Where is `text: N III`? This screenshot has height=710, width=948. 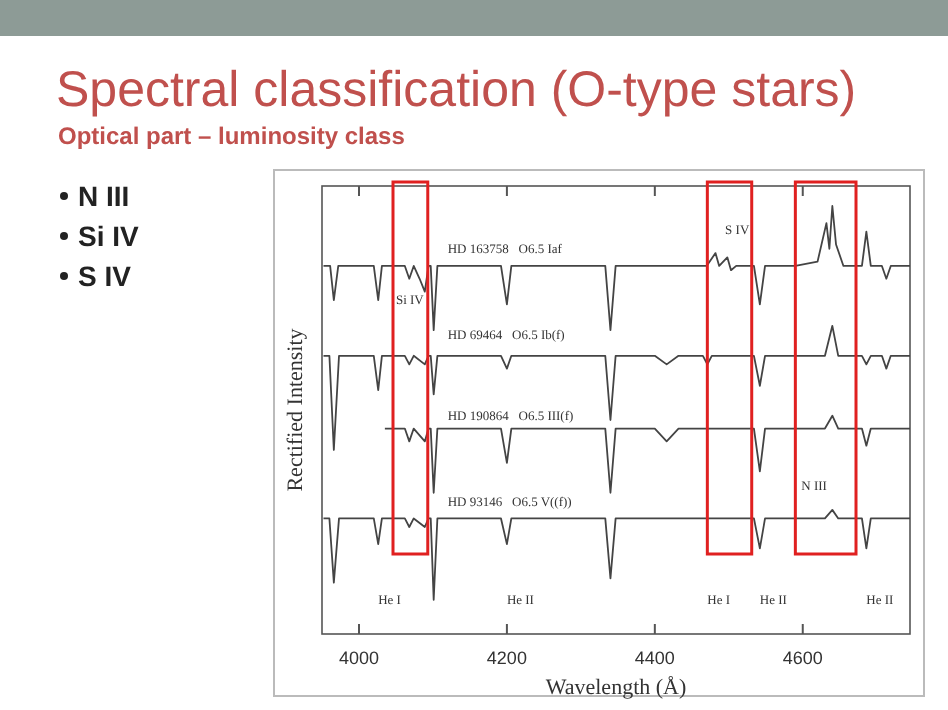 text: N III is located at coordinates (104, 196).